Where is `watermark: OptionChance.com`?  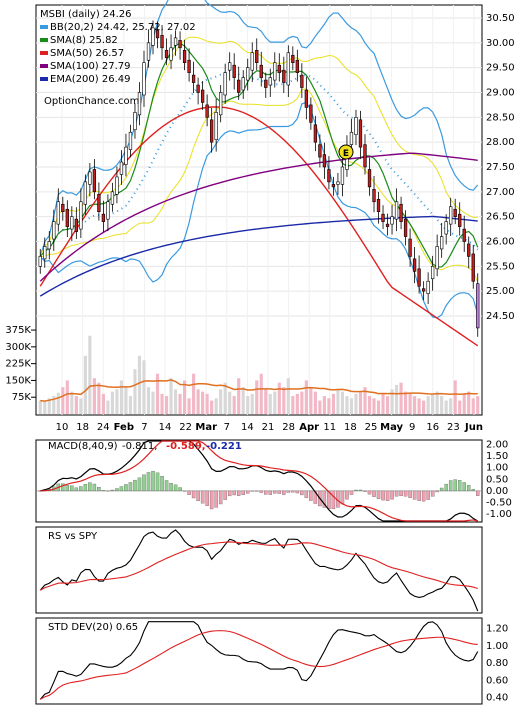
watermark: OptionChance.com is located at coordinates (91, 101).